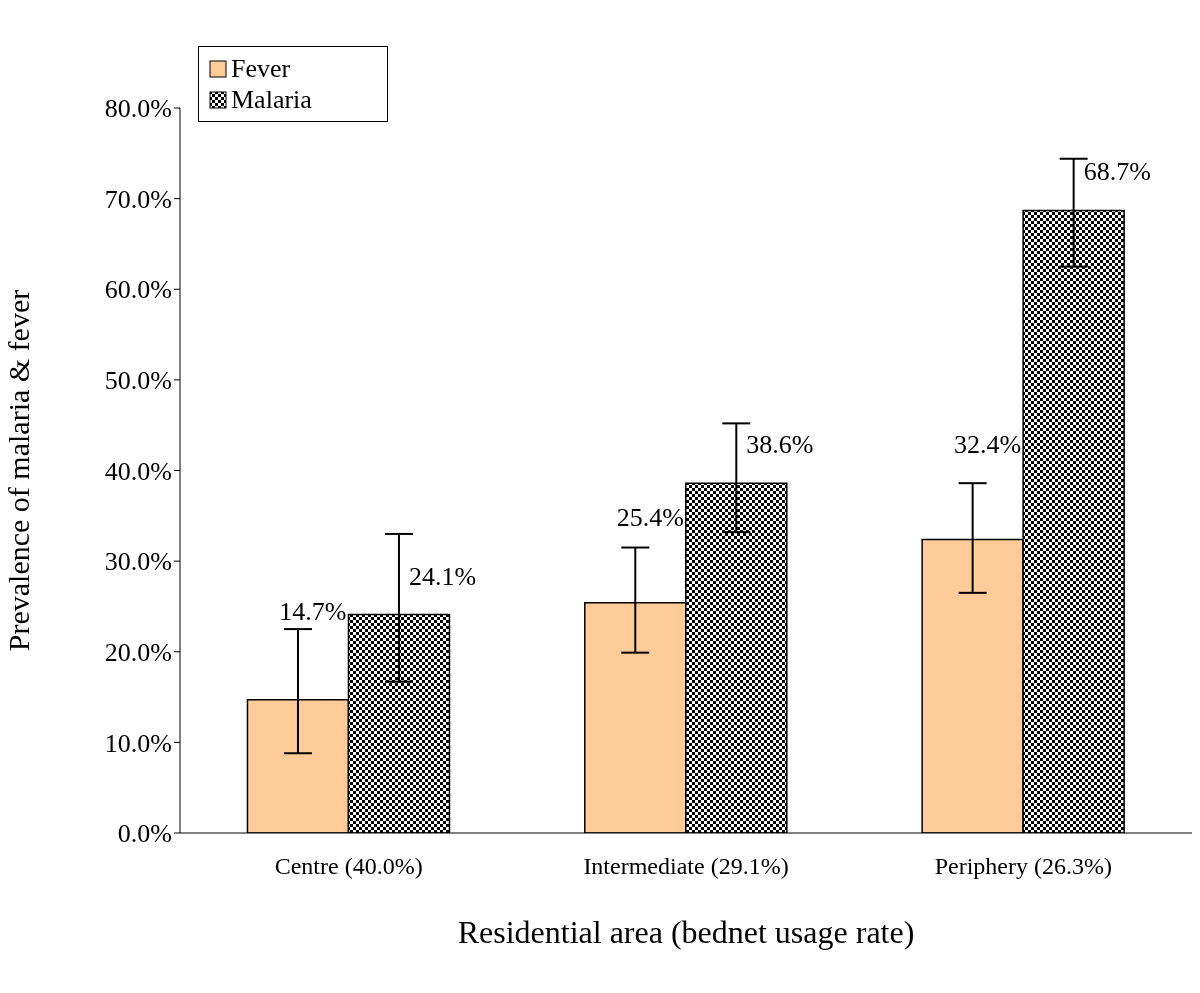  What do you see at coordinates (1023, 866) in the screenshot?
I see `x-tick-label: Periphery (26.3%)` at bounding box center [1023, 866].